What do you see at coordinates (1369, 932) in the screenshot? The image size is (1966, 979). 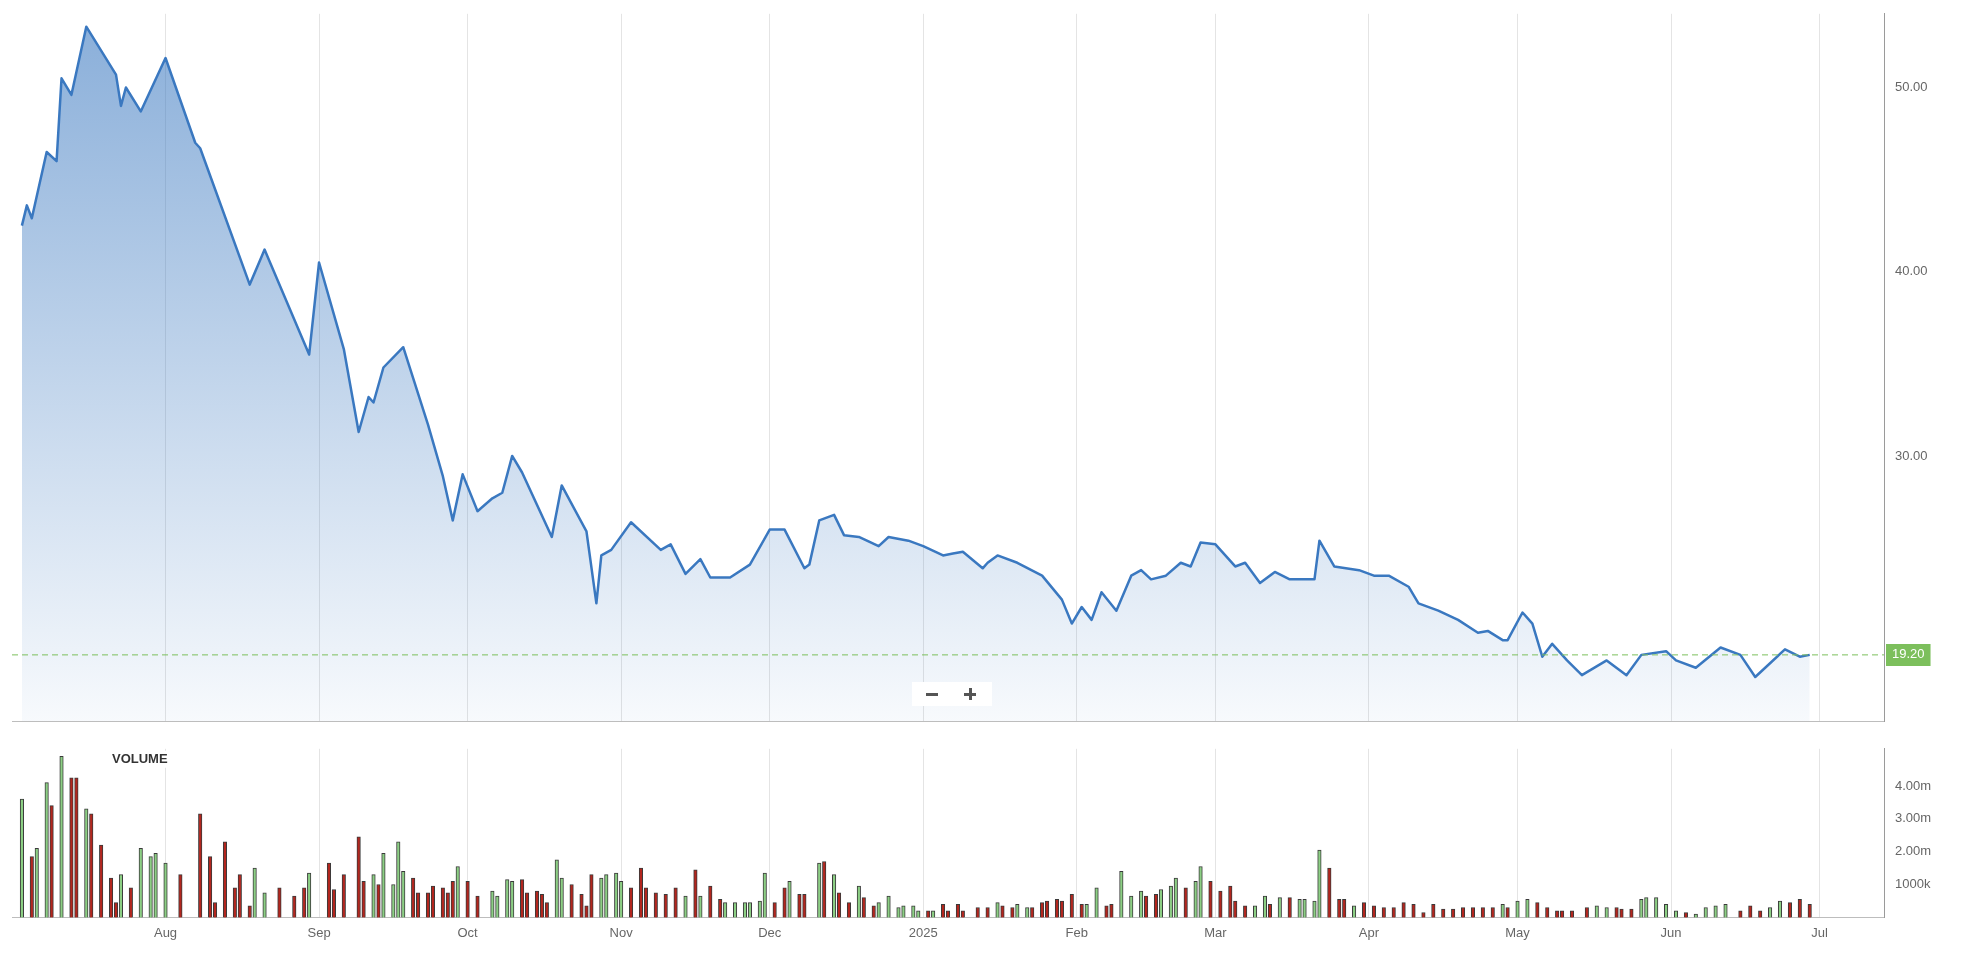 I see `x-tick-label: Apr` at bounding box center [1369, 932].